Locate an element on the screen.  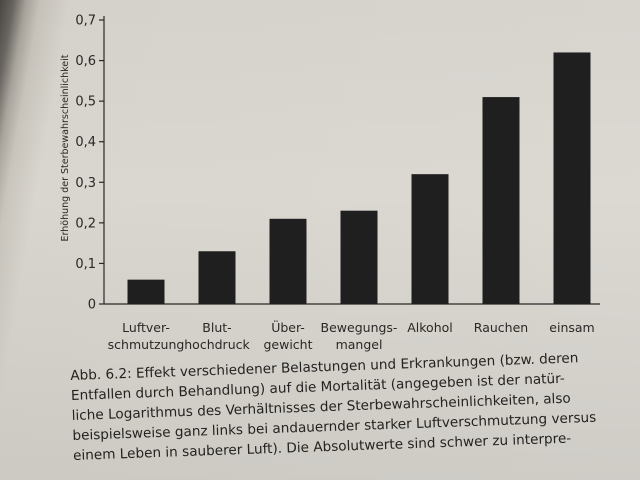
category-label: mangel is located at coordinates (359, 344).